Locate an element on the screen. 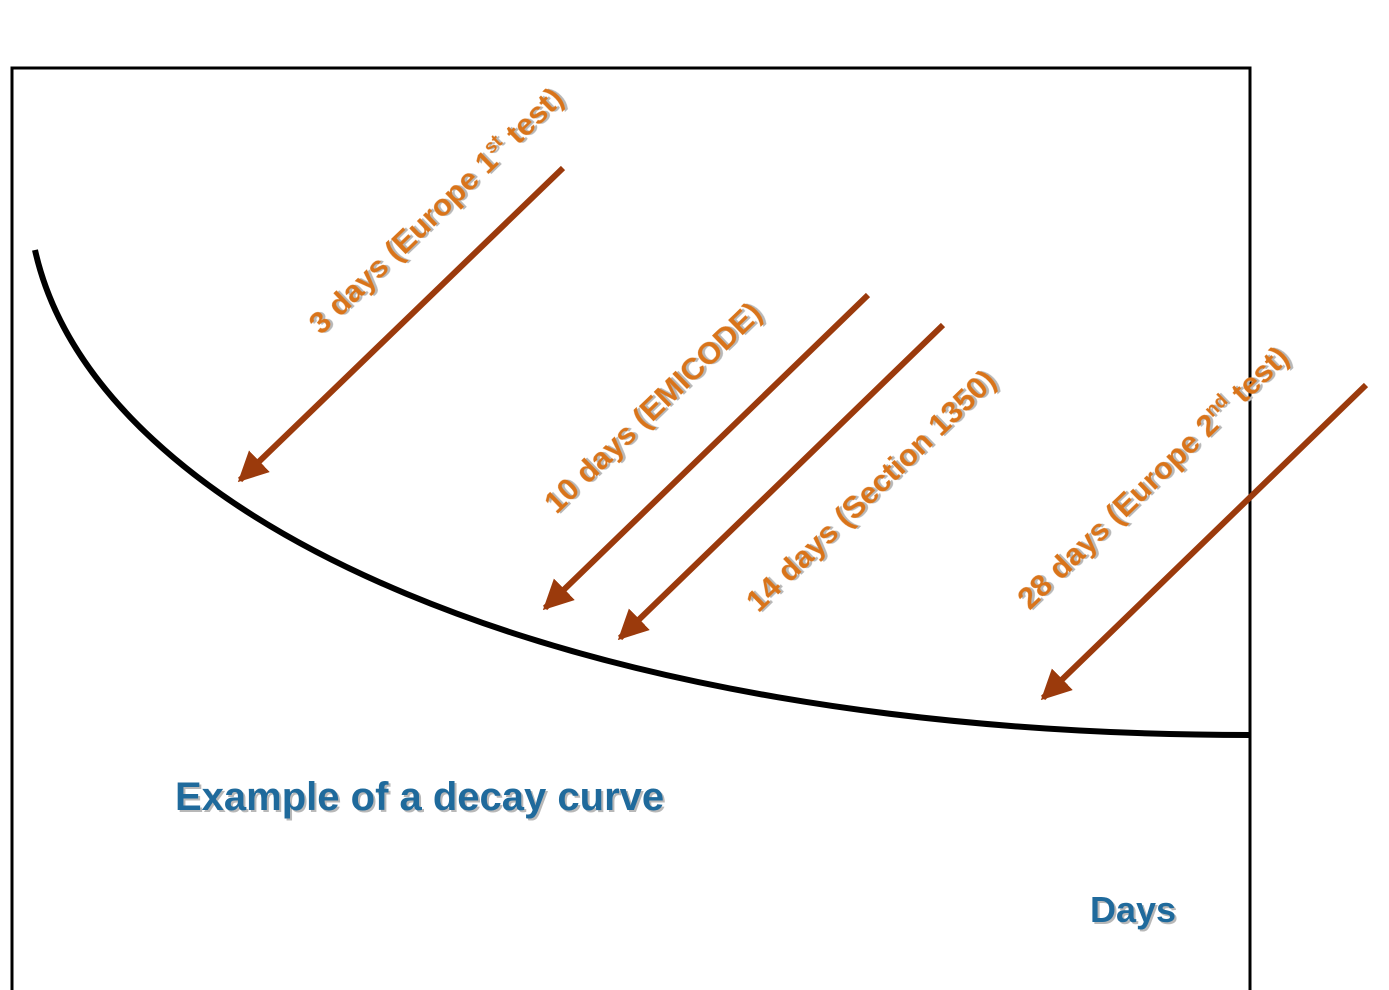 This screenshot has width=1389, height=990. axis-label: Days is located at coordinates (1133, 909).